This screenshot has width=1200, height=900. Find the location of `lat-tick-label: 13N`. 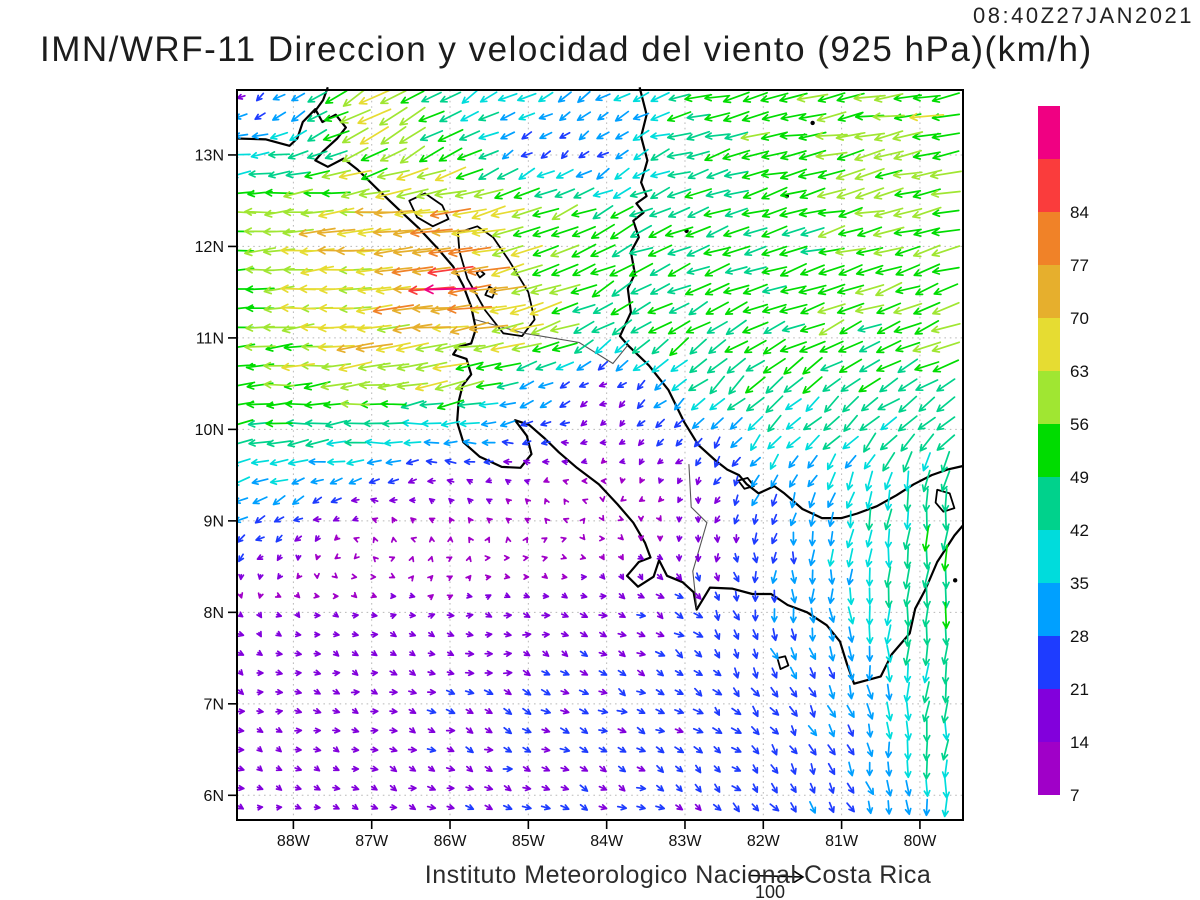

lat-tick-label: 13N is located at coordinates (209, 155).